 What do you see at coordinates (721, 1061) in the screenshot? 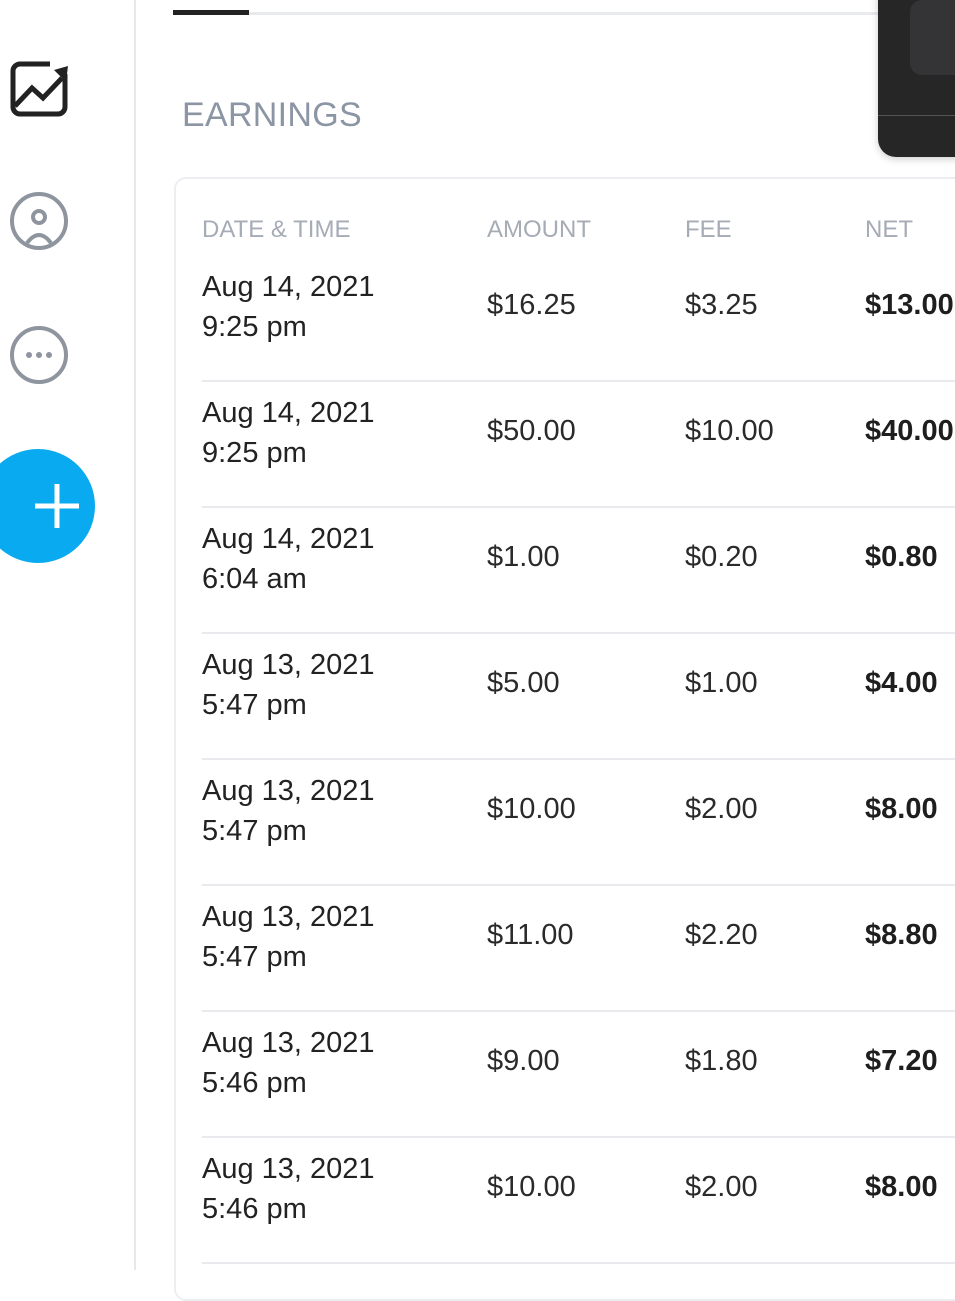
I see `fee: $1.80` at bounding box center [721, 1061].